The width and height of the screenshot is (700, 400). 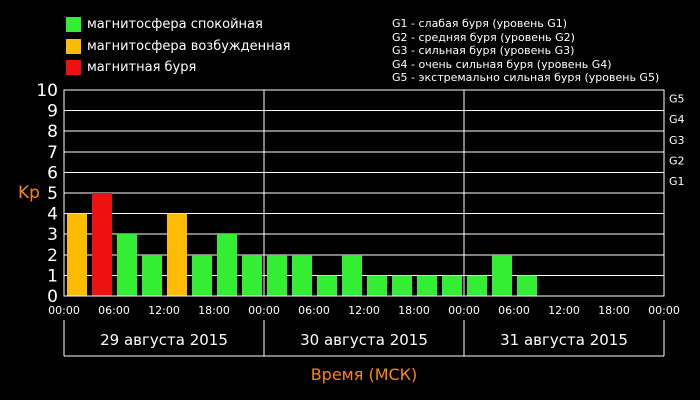 I want to click on g-level-label: G4, so click(x=677, y=119).